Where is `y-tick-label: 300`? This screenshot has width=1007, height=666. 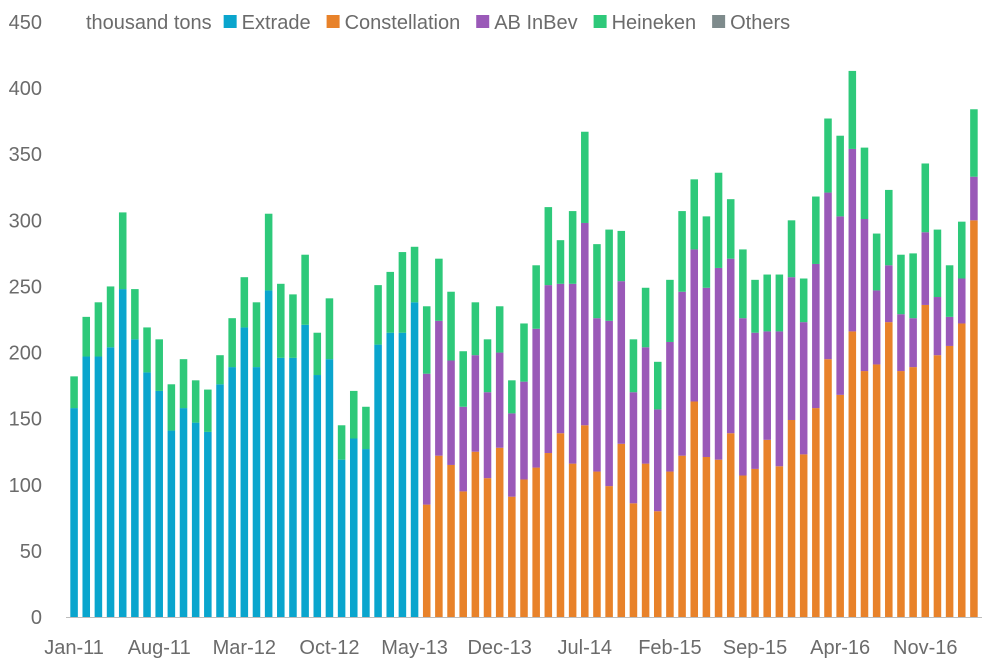
y-tick-label: 300 is located at coordinates (25, 221).